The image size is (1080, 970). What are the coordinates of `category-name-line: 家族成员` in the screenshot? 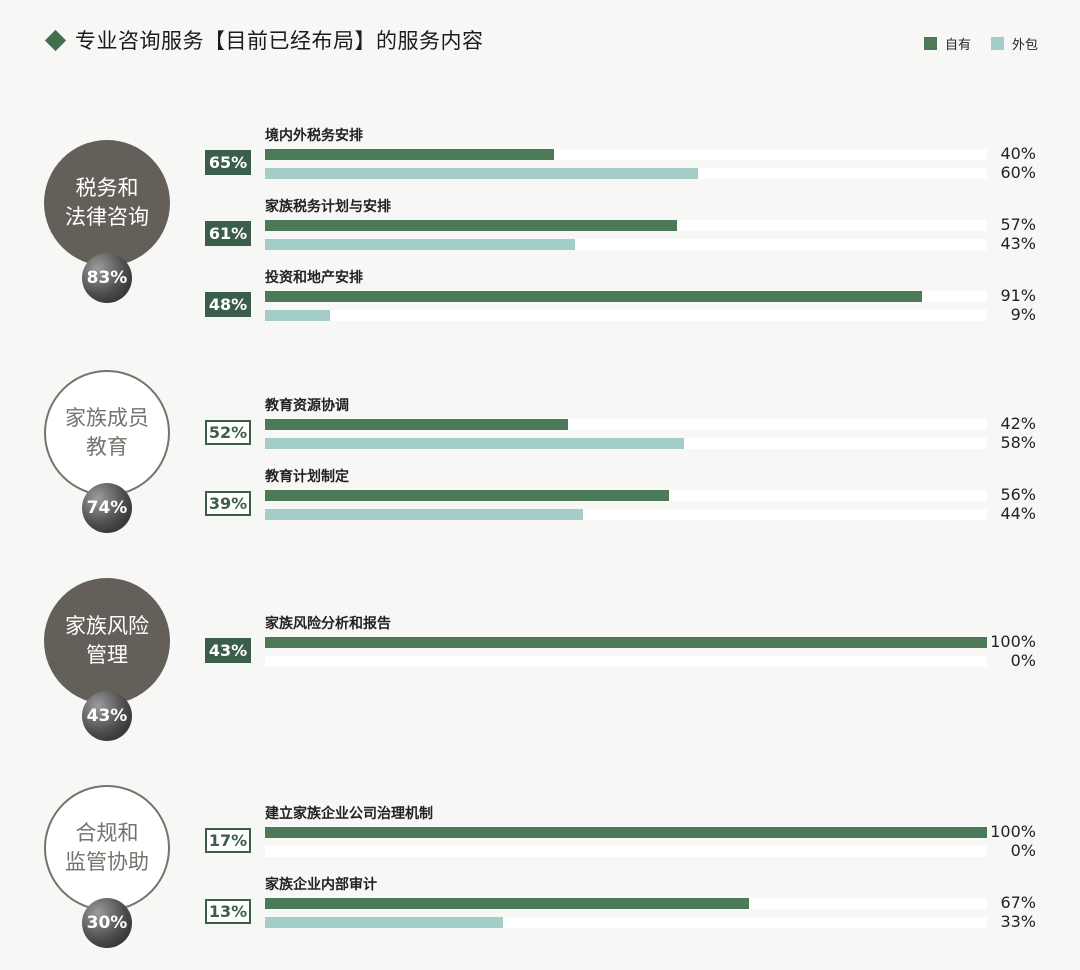 It's located at (107, 418).